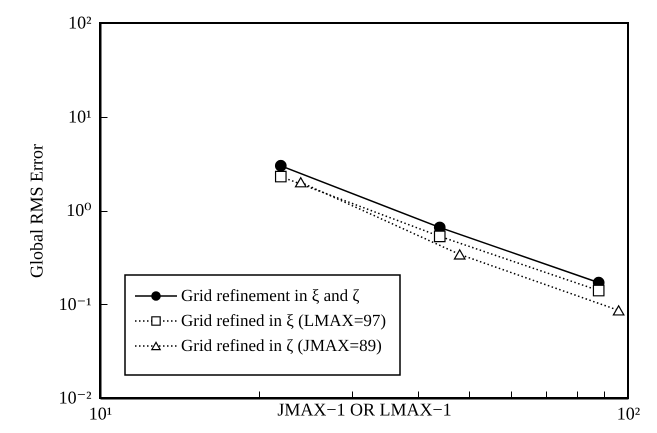 The width and height of the screenshot is (657, 433). I want to click on y-tick-label: 10⁰, so click(79, 210).